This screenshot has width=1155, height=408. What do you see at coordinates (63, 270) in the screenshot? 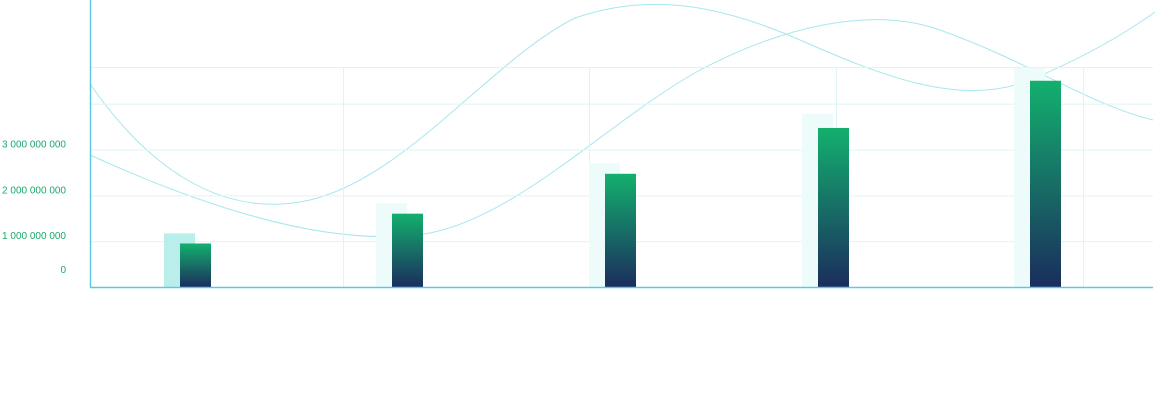
I see `y-tick-label: 0` at bounding box center [63, 270].